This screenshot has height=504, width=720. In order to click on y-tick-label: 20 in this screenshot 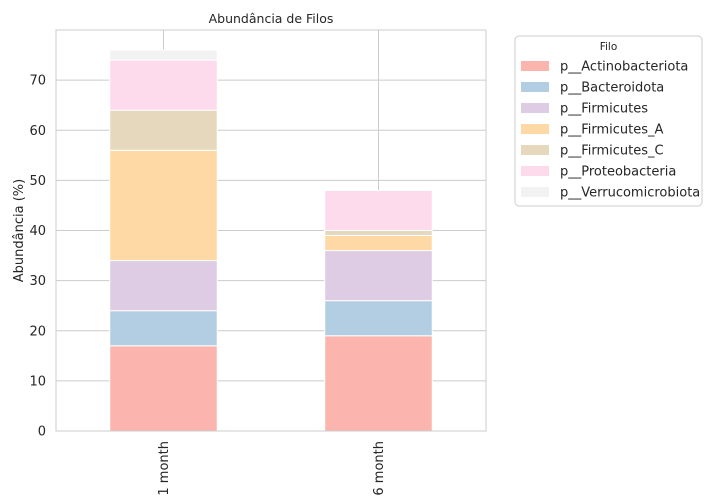, I will do `click(37, 331)`.